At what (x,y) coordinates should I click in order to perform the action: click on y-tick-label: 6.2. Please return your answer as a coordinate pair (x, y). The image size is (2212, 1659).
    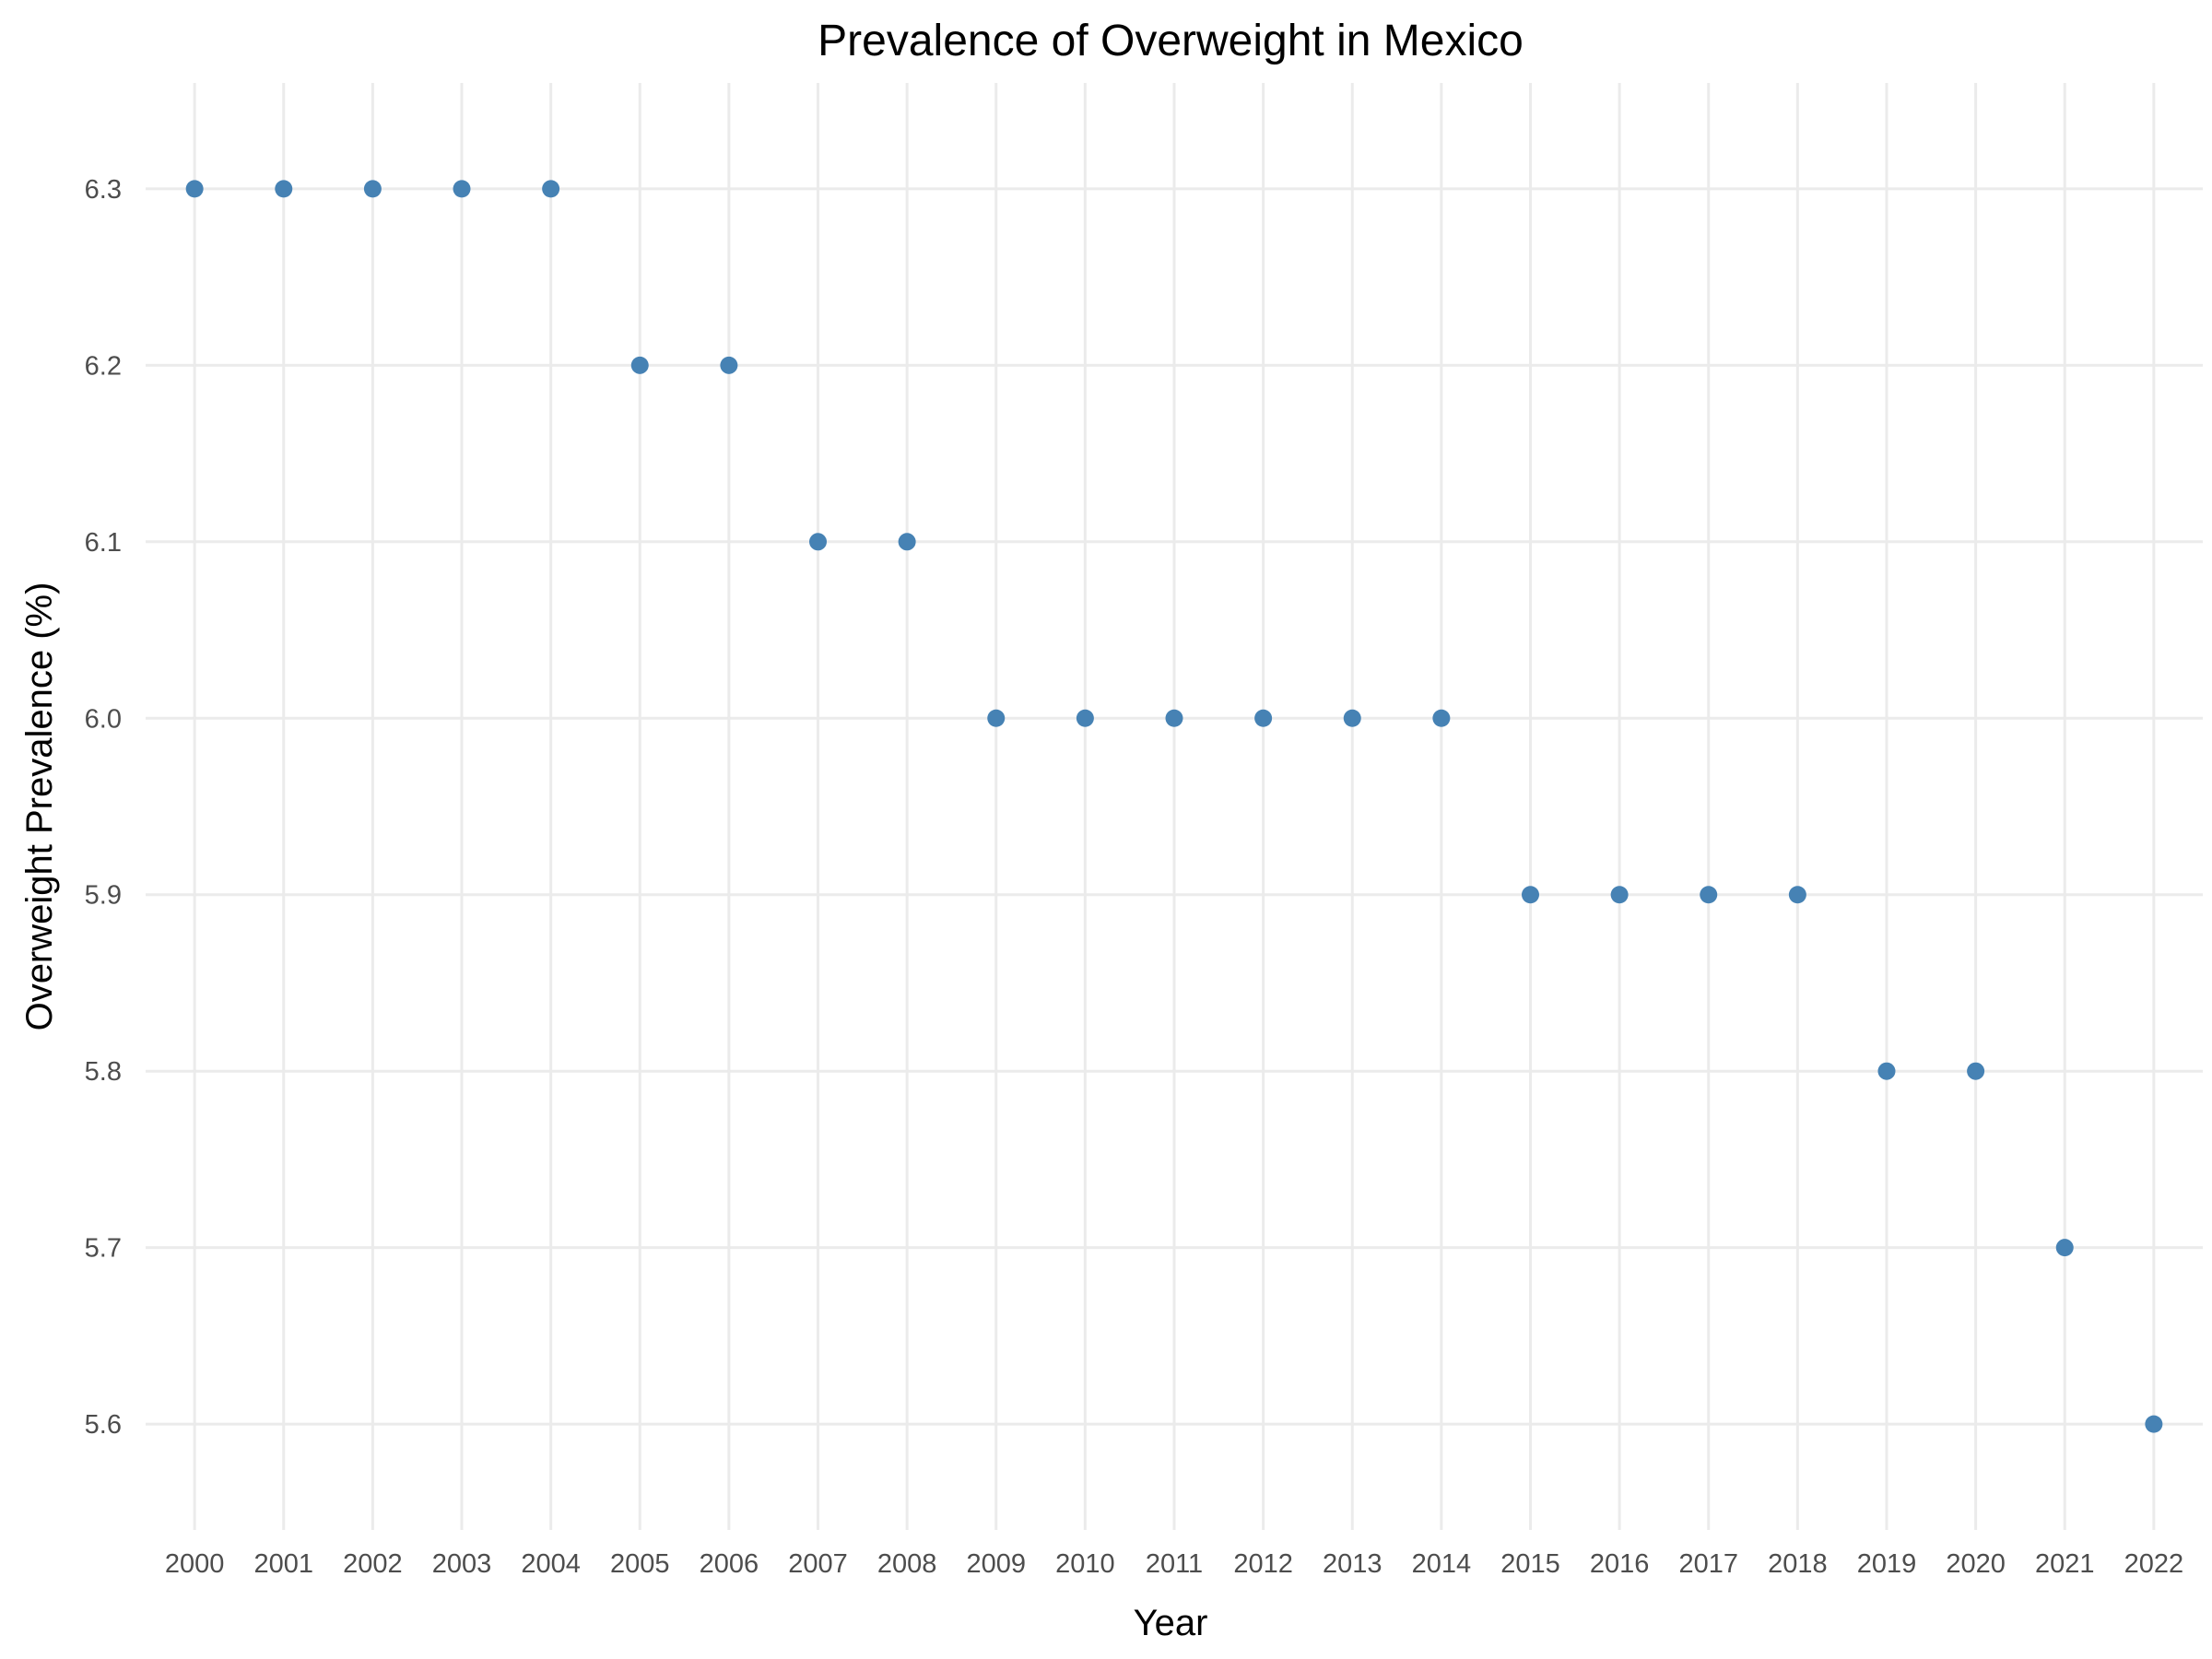
    Looking at the image, I should click on (103, 366).